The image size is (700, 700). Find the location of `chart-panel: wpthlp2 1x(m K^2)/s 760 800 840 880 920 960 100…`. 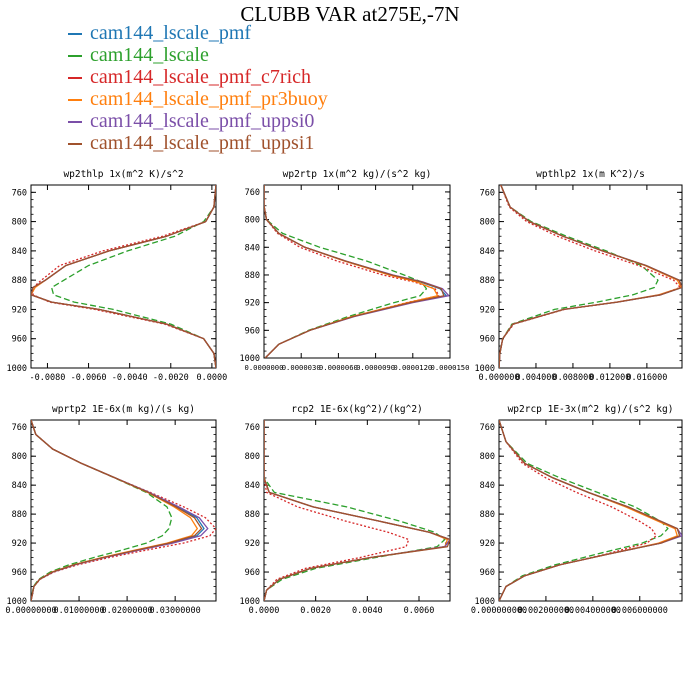

chart-panel: wpthlp2 1x(m K^2)/s 760 800 840 880 920 960 100… is located at coordinates (579, 276).